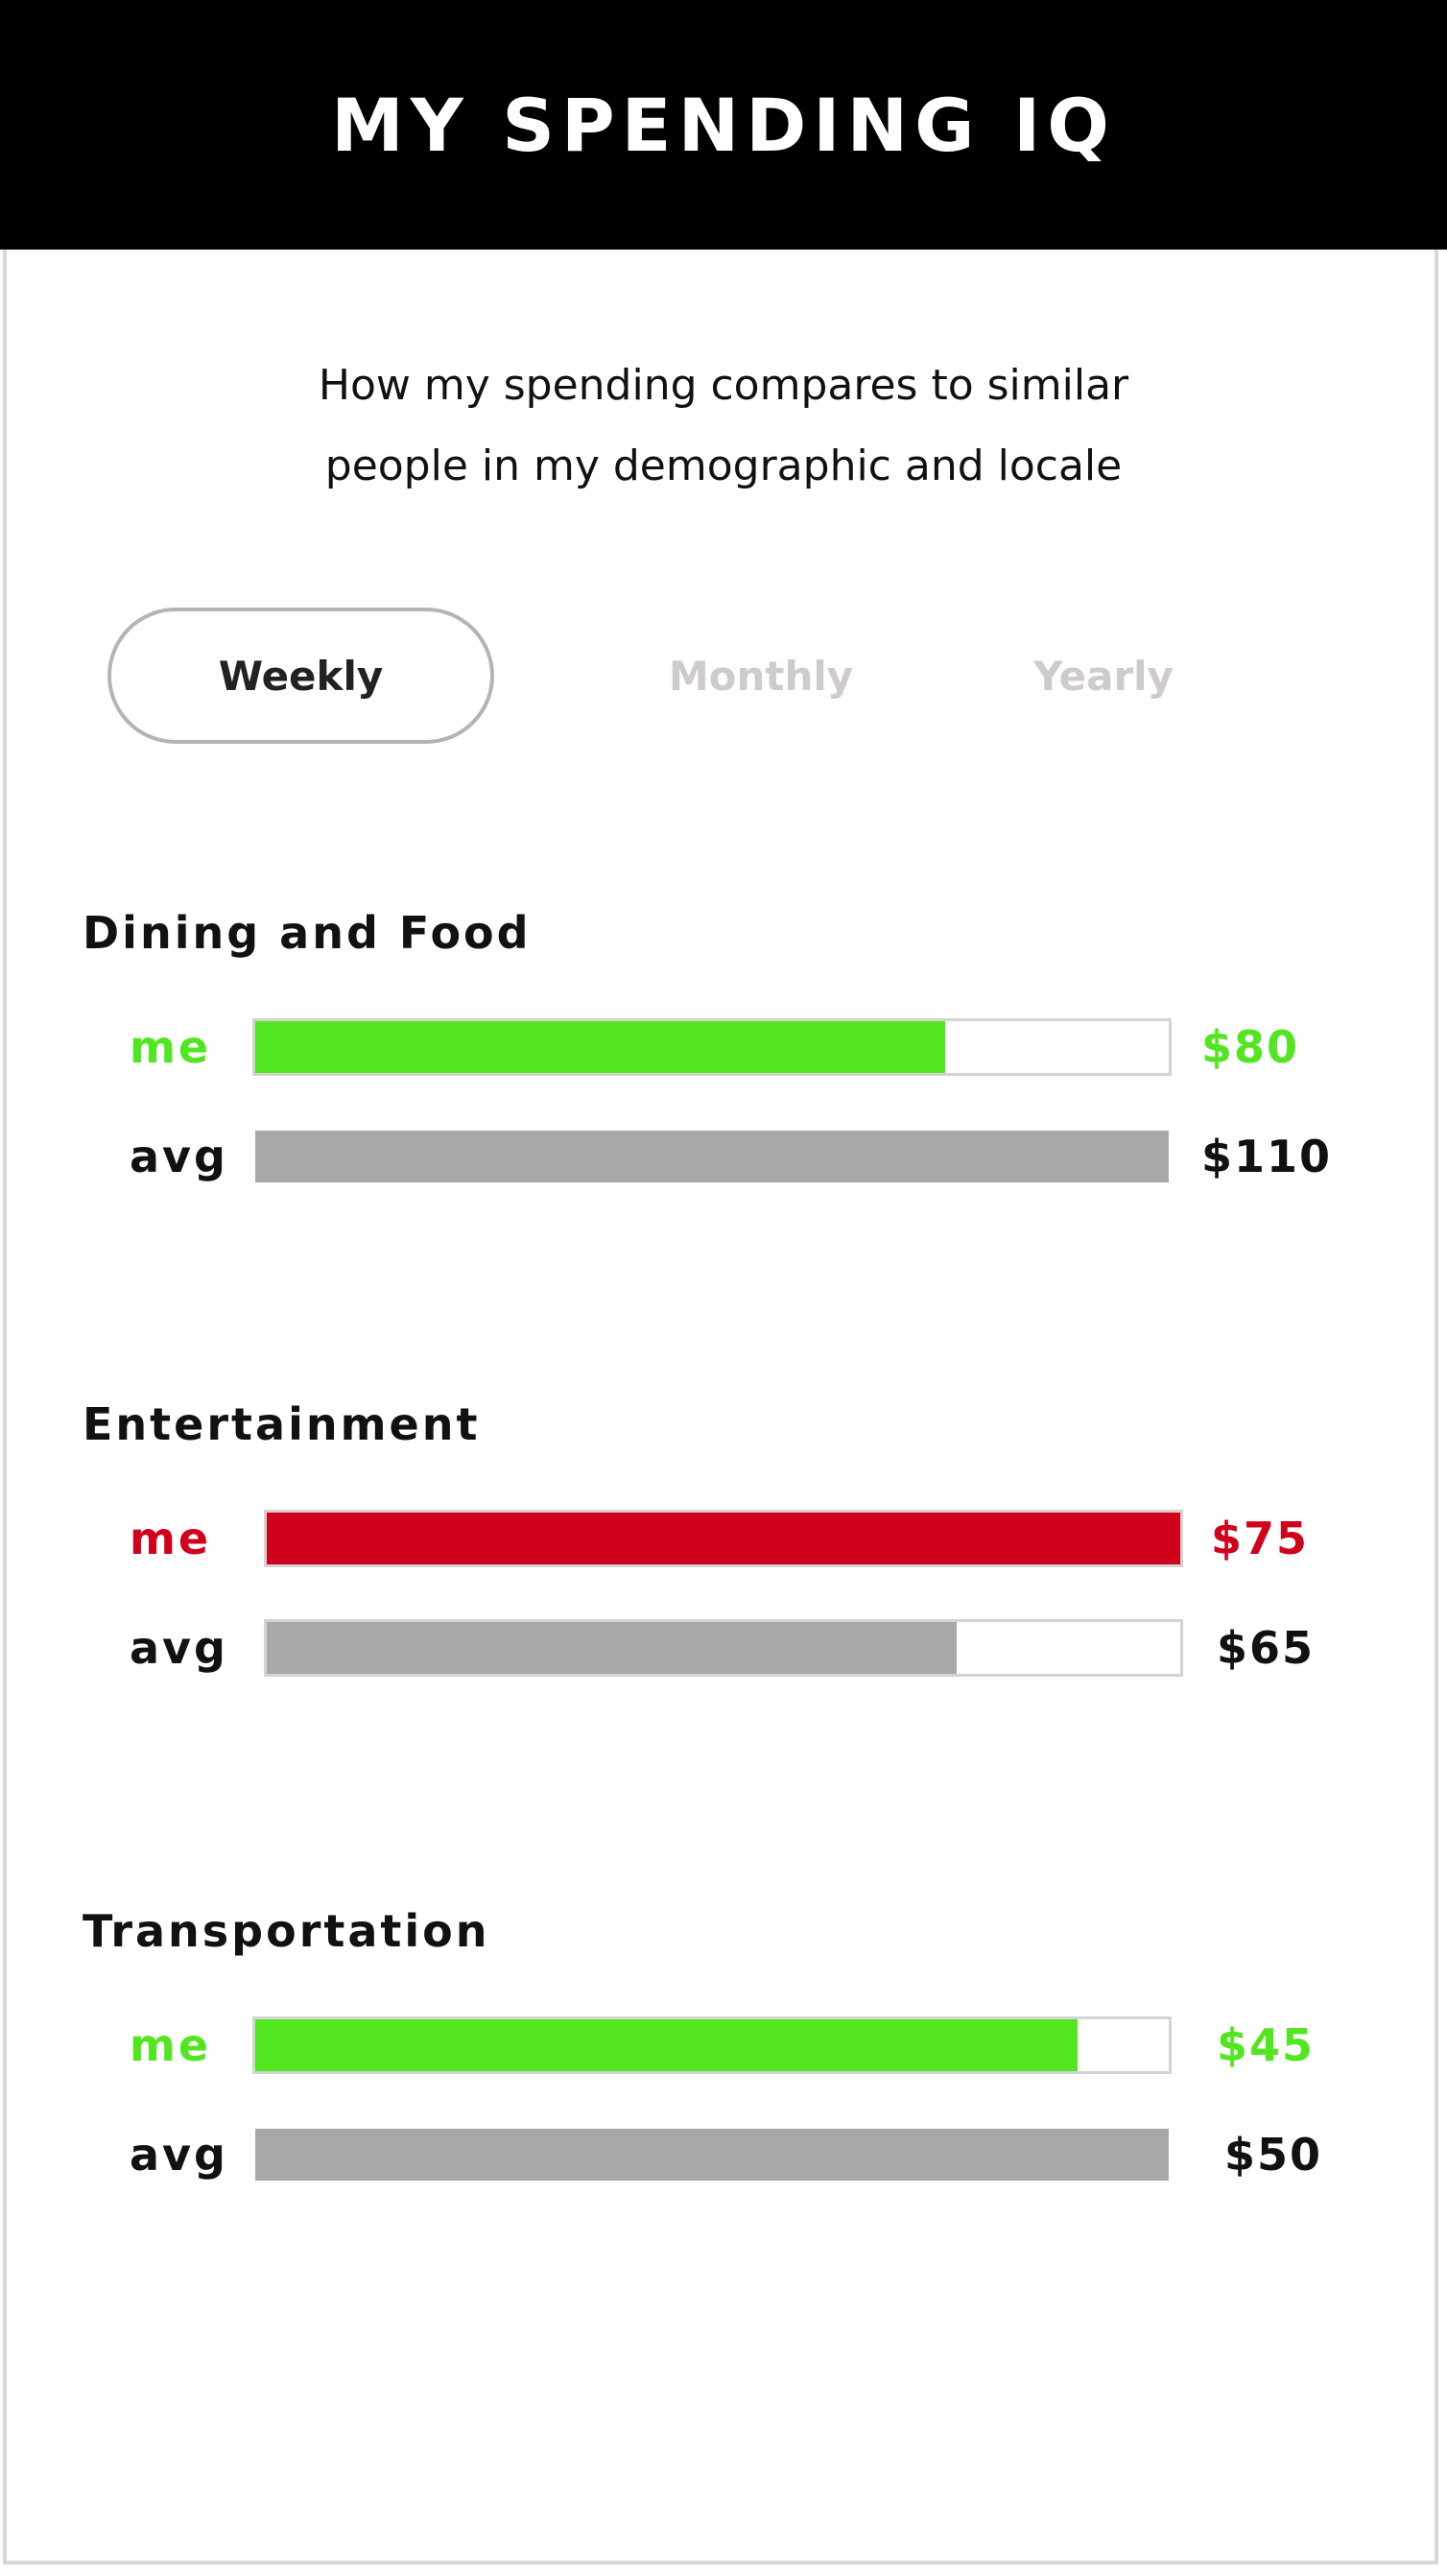  I want to click on category-entertainment: Entertainment me $75 avg $65, so click(724, 1542).